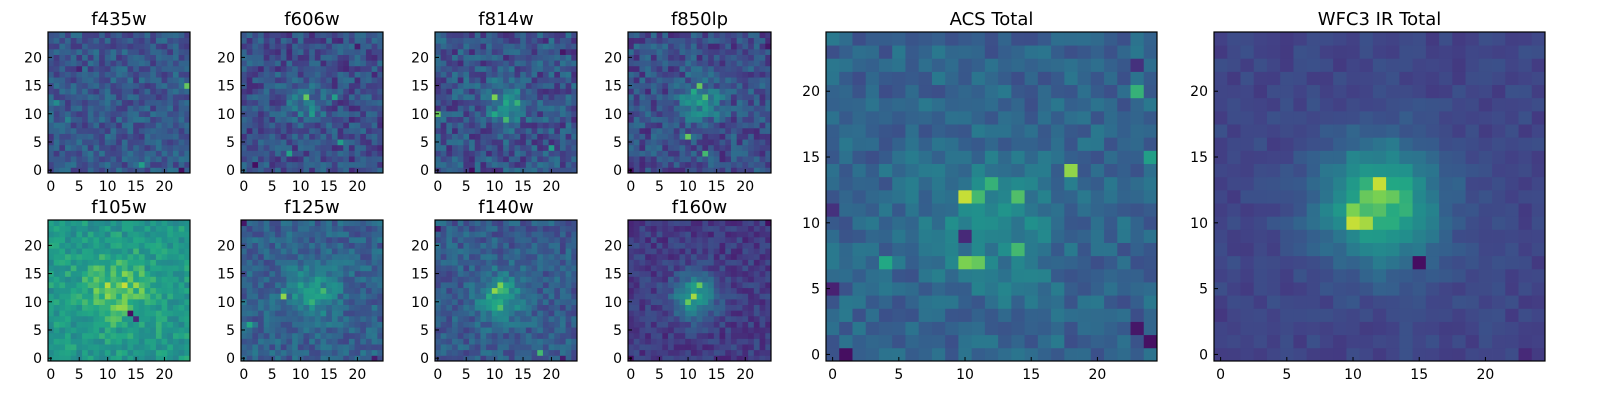 The height and width of the screenshot is (400, 1600). What do you see at coordinates (37, 143) in the screenshot?
I see `y-tick-label: 5` at bounding box center [37, 143].